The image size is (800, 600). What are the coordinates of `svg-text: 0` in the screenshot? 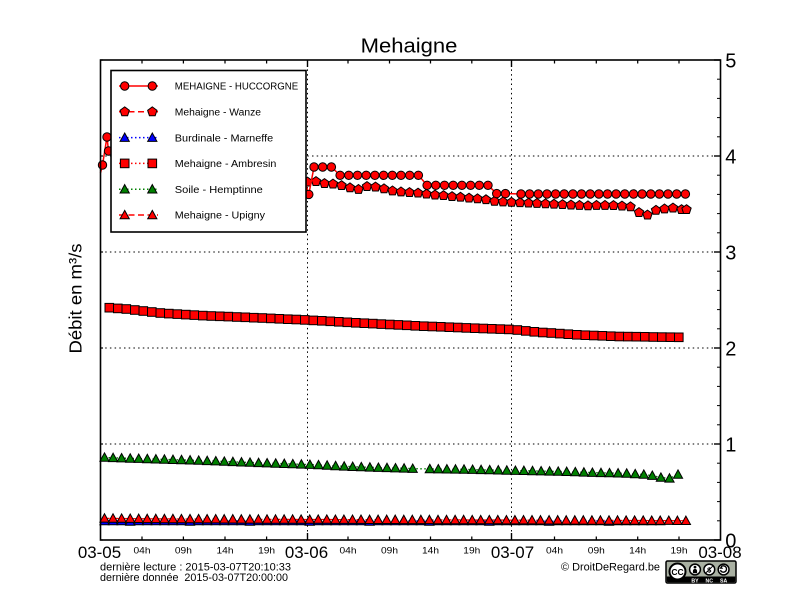 It's located at (730, 541).